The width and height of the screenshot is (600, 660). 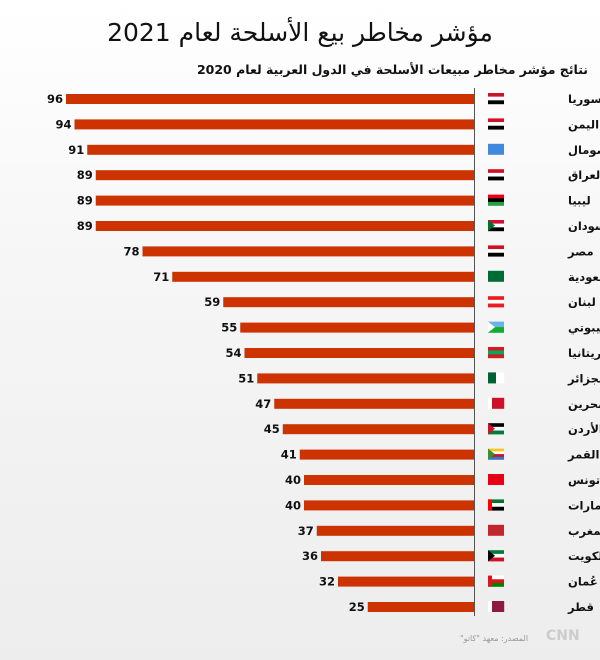 What do you see at coordinates (584, 556) in the screenshot?
I see `category-label: الكويت` at bounding box center [584, 556].